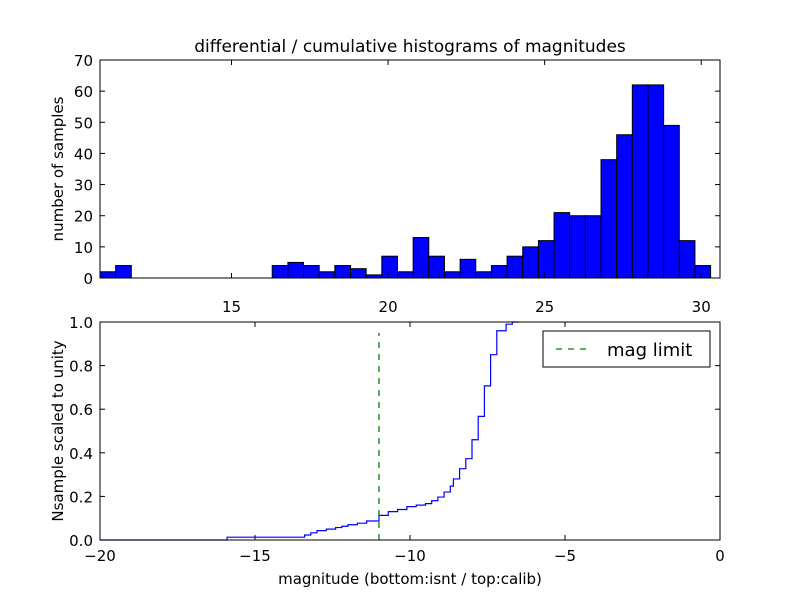  What do you see at coordinates (81, 367) in the screenshot?
I see `cumulative-y-tick-label: 0.8` at bounding box center [81, 367].